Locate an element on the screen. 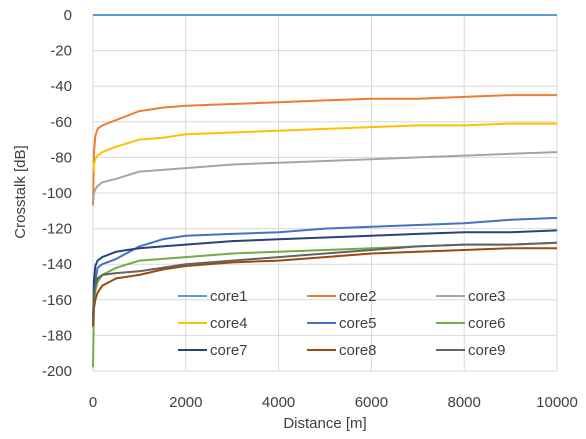 The image size is (586, 439). y-tick-label: -40 is located at coordinates (61, 86).